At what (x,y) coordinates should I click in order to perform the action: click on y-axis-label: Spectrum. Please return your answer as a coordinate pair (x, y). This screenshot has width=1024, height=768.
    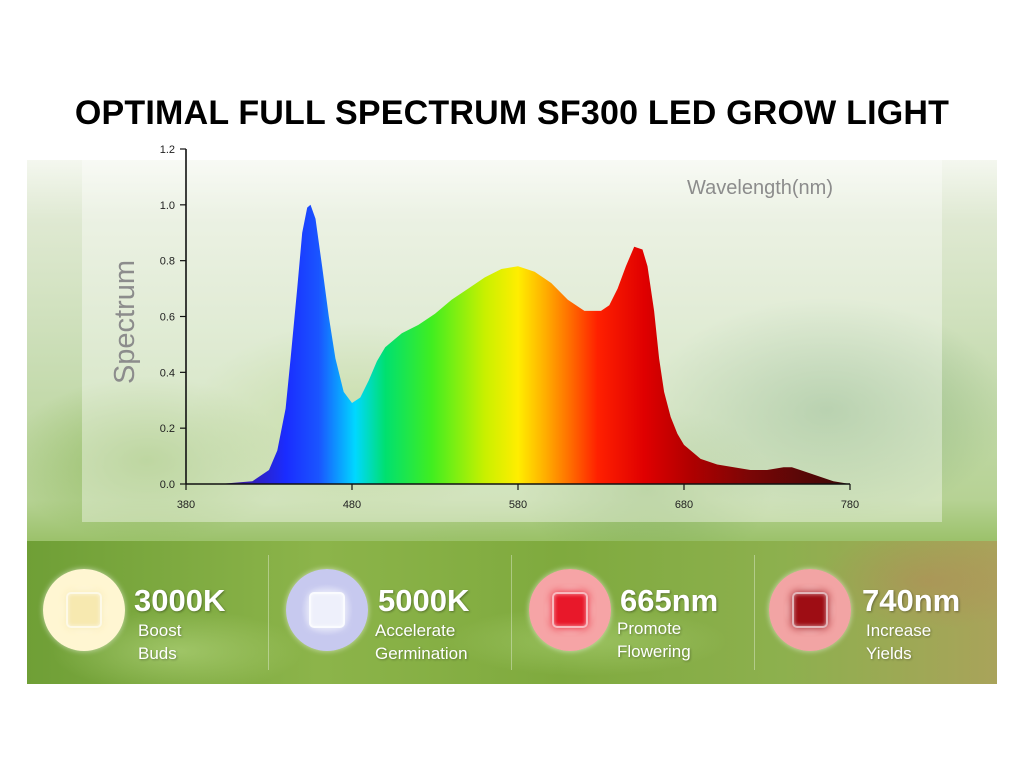
    Looking at the image, I should click on (125, 322).